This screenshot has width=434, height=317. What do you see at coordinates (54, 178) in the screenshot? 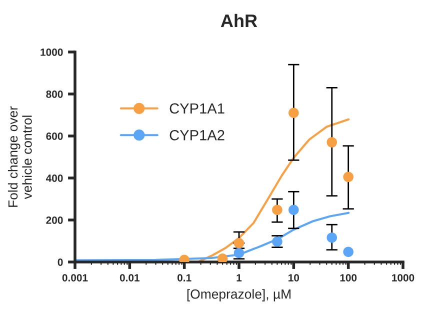
I see `y-tick-label: 400` at bounding box center [54, 178].